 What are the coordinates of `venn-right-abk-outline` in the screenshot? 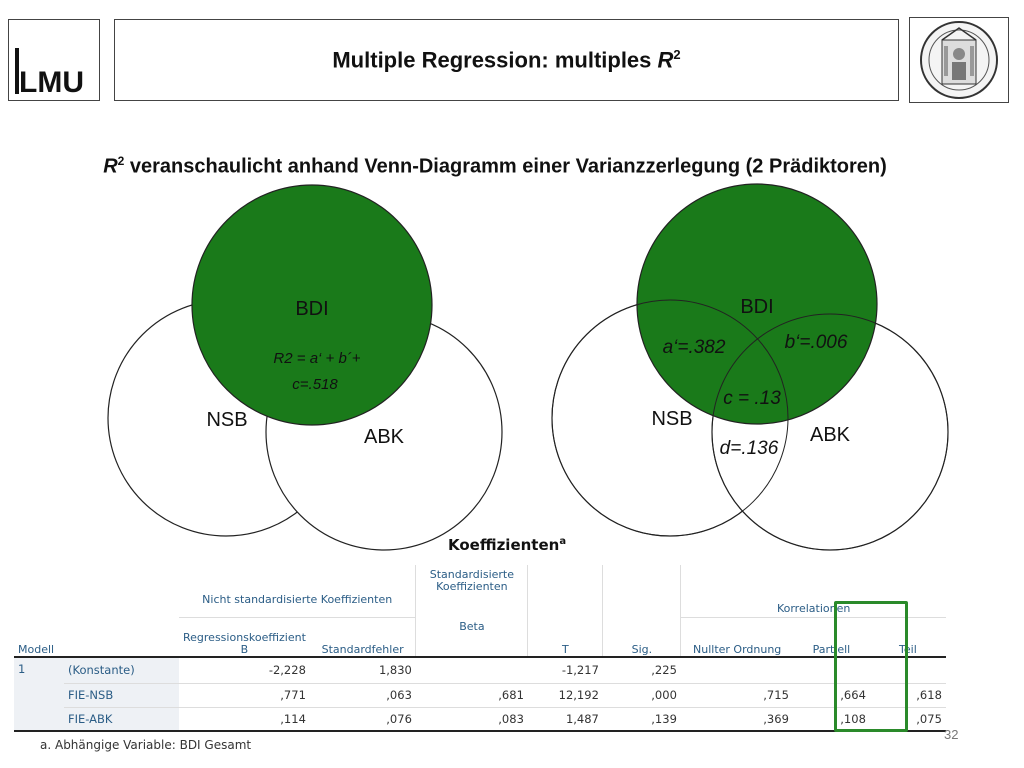 It's located at (830, 432).